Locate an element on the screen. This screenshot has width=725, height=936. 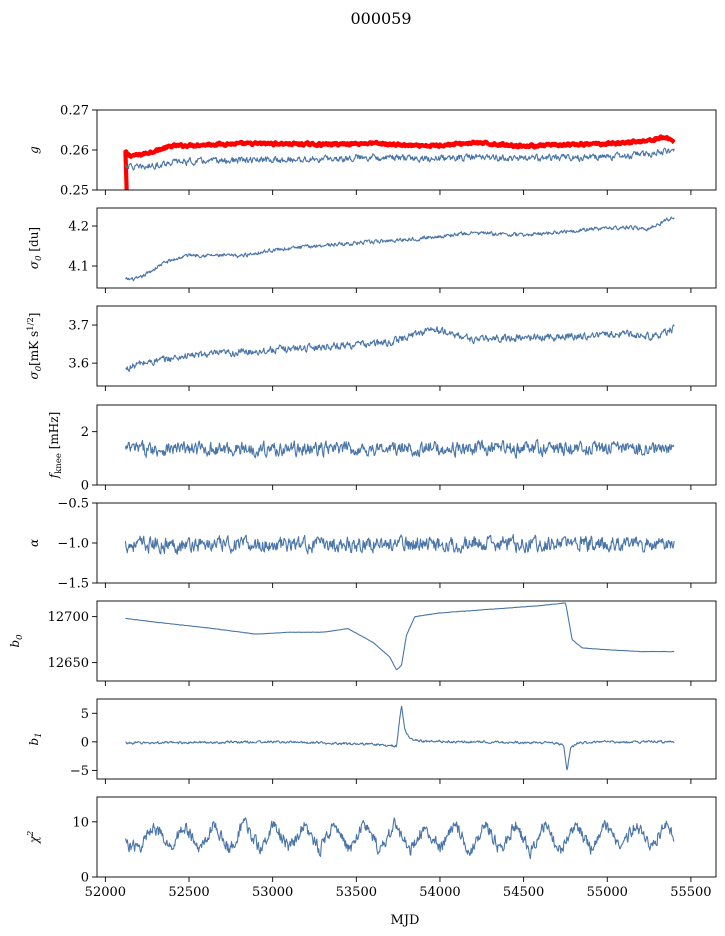
y-axis-label: b0 is located at coordinates (16, 641).